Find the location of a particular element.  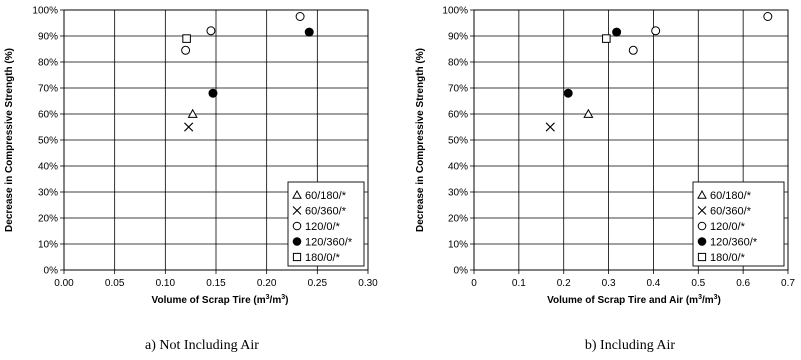

x-tick-label: 0.1 is located at coordinates (519, 283).